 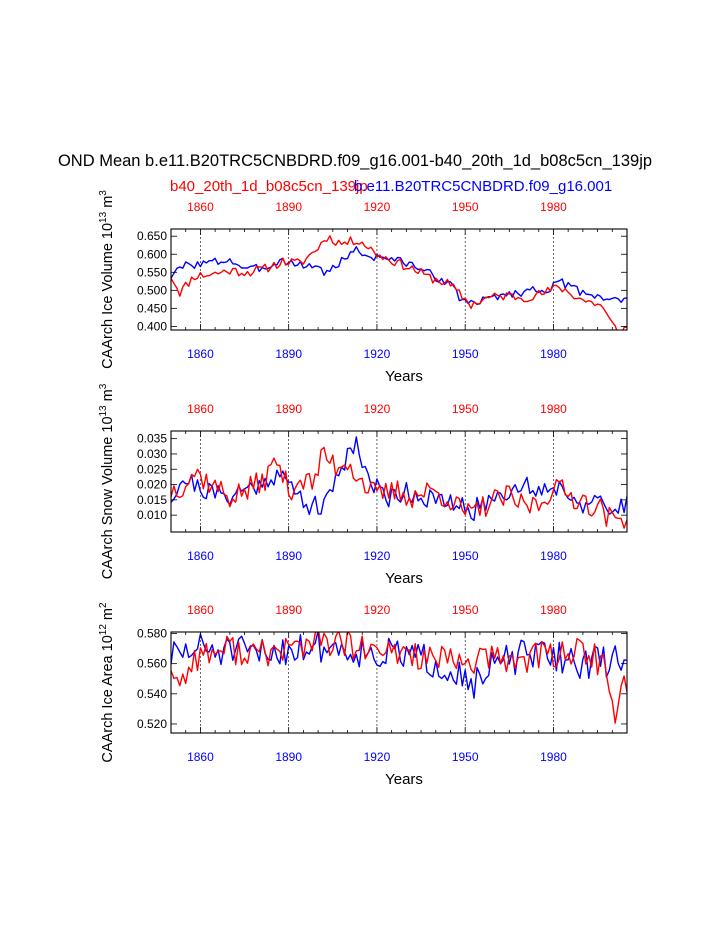 What do you see at coordinates (152, 454) in the screenshot?
I see `ytick-label: 0.030` at bounding box center [152, 454].